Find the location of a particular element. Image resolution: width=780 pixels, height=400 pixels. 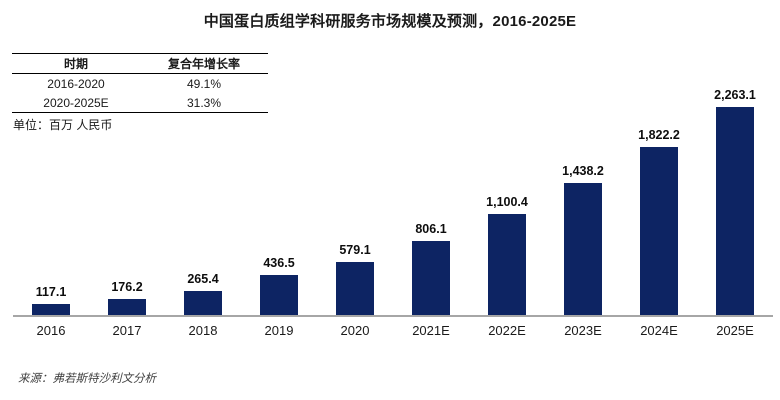

bar-value-label: 117.1 is located at coordinates (51, 292).